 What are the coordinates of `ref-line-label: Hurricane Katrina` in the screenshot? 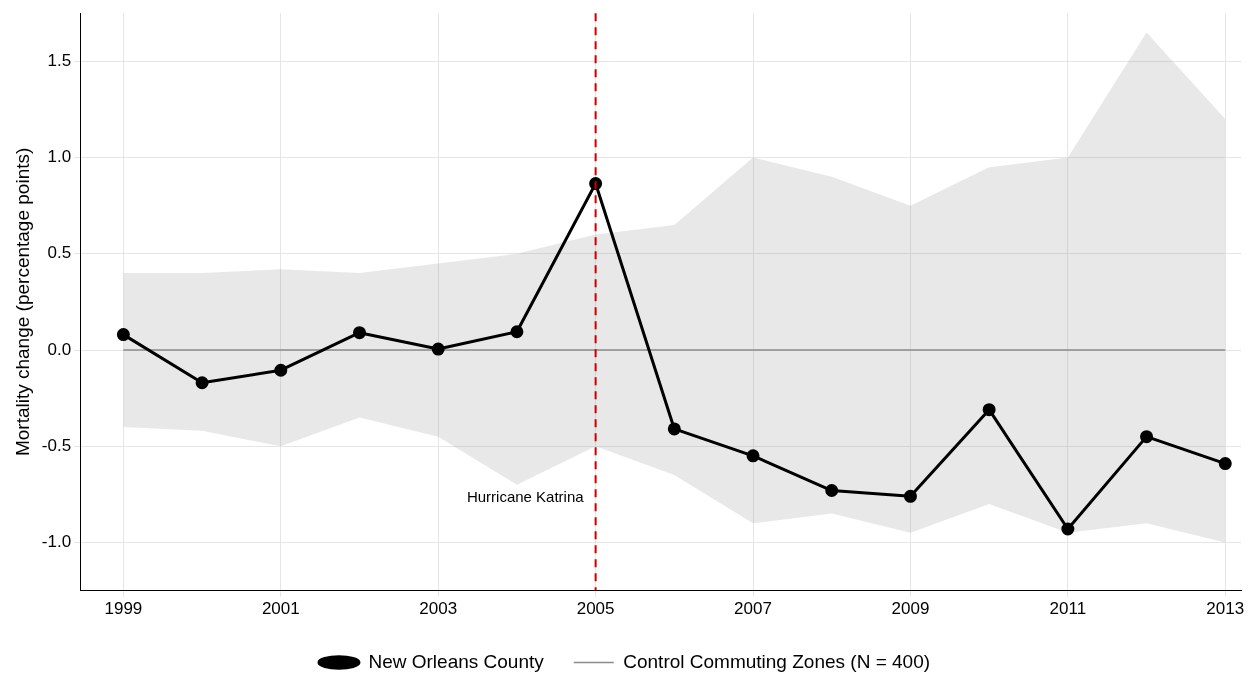 It's located at (525, 497).